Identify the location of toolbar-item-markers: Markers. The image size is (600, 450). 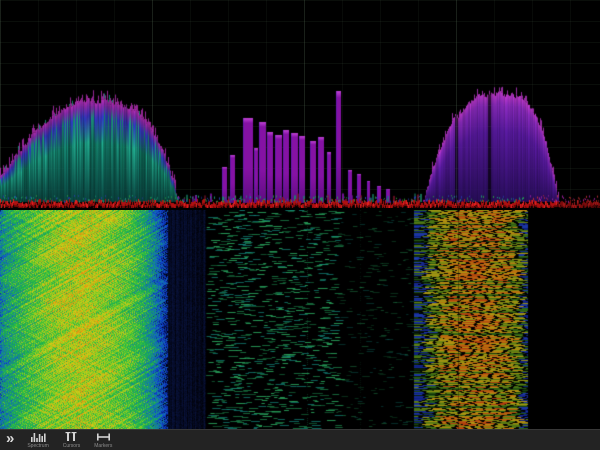
(103, 440).